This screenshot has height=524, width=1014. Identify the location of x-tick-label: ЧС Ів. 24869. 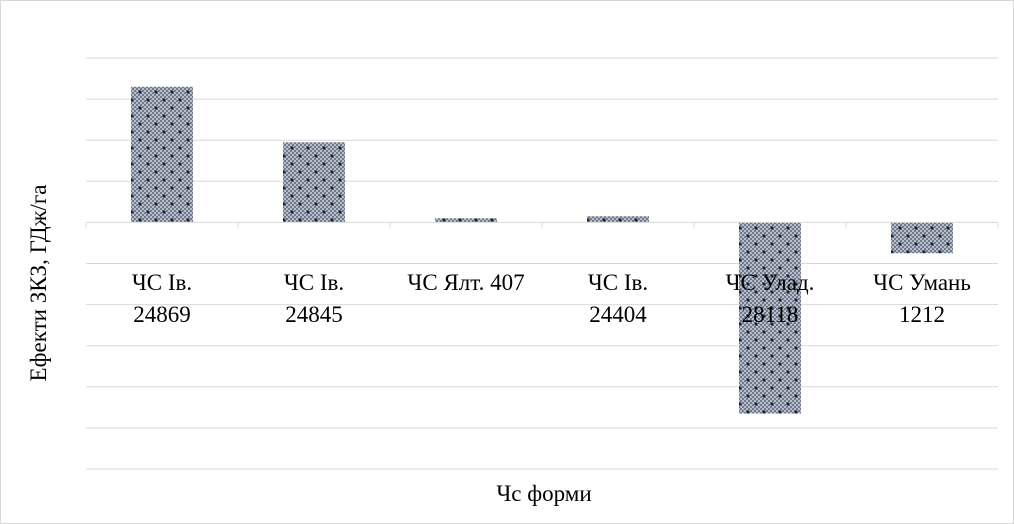
(162, 298).